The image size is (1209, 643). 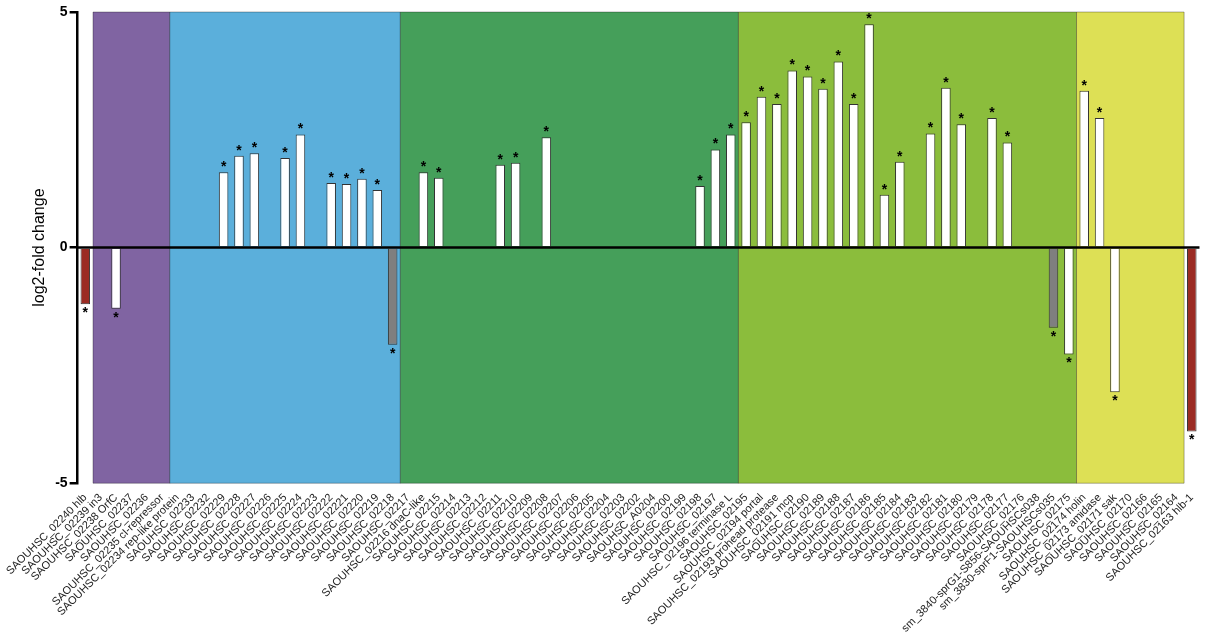 I want to click on y-axis-title: log2-fold change, so click(x=38, y=247).